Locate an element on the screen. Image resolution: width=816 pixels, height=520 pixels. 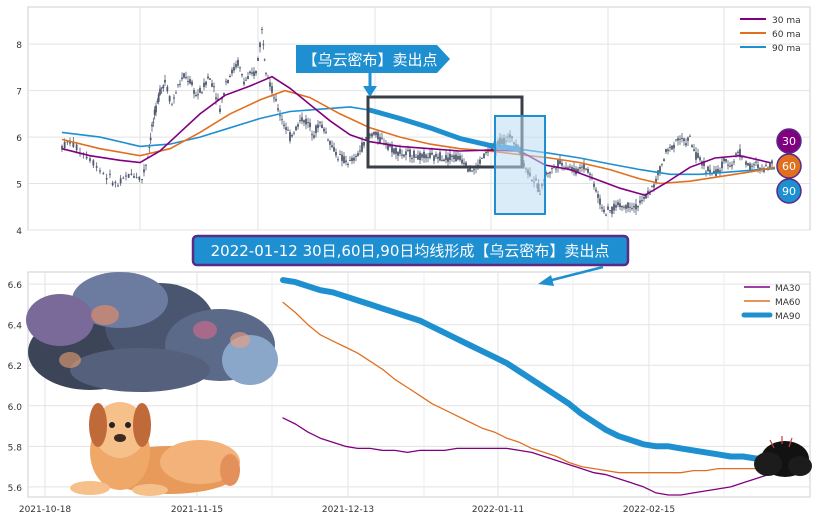
bottom-legend: MA30 MA60 MA90 is located at coordinates (771, 303).